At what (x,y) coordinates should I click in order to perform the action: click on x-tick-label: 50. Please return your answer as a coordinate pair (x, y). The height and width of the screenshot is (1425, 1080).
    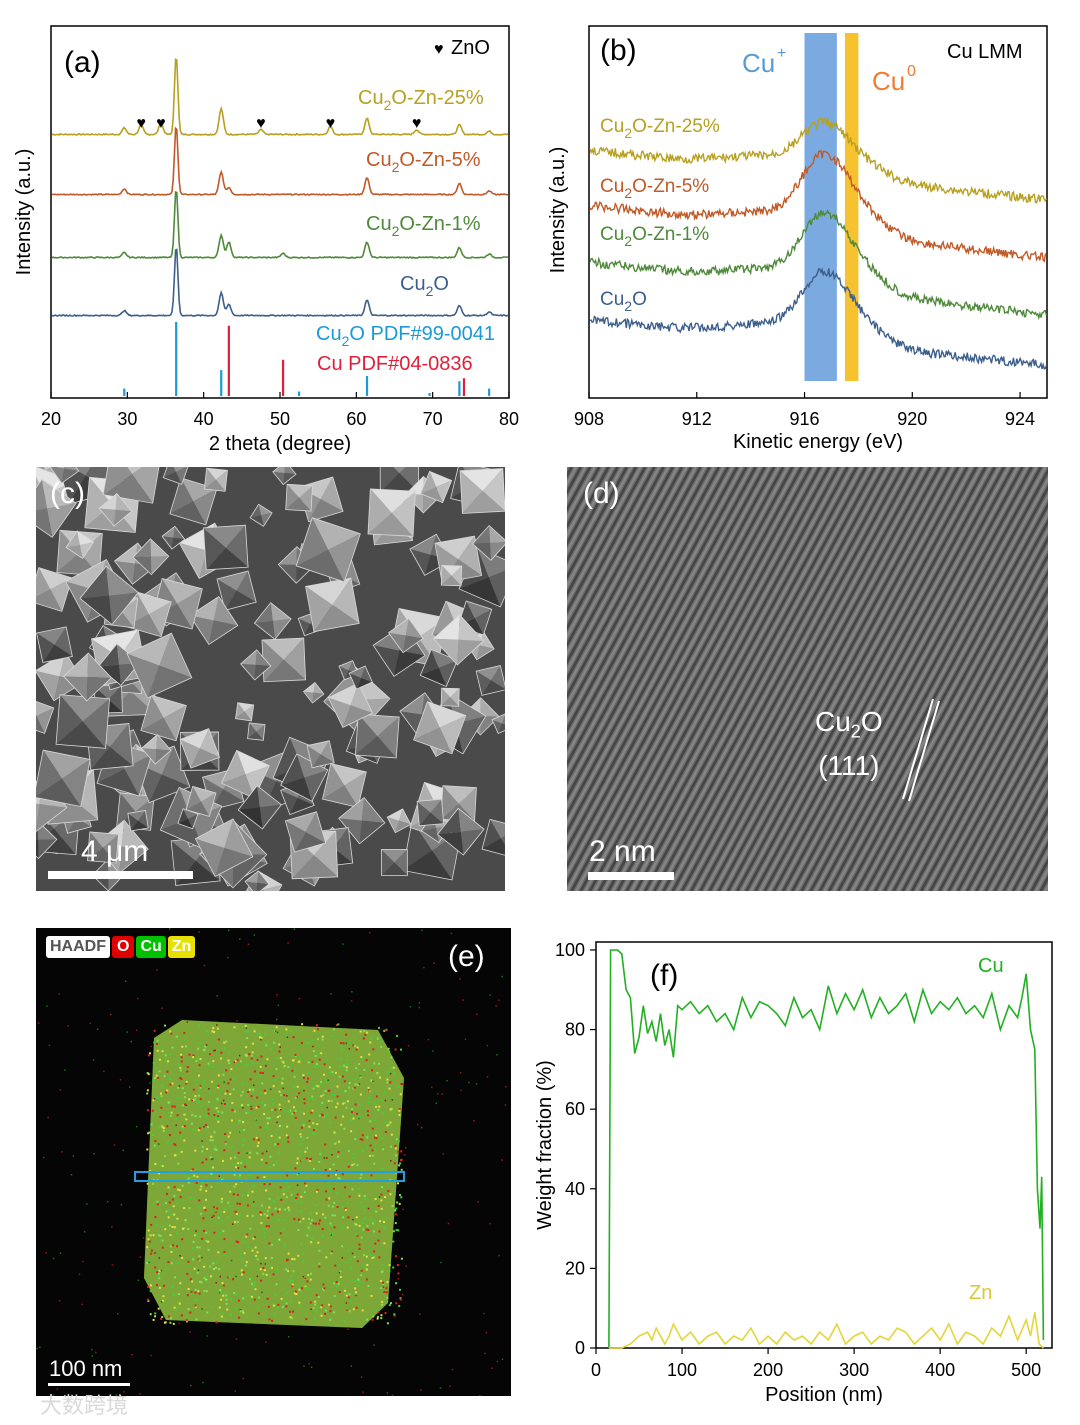
    Looking at the image, I should click on (280, 419).